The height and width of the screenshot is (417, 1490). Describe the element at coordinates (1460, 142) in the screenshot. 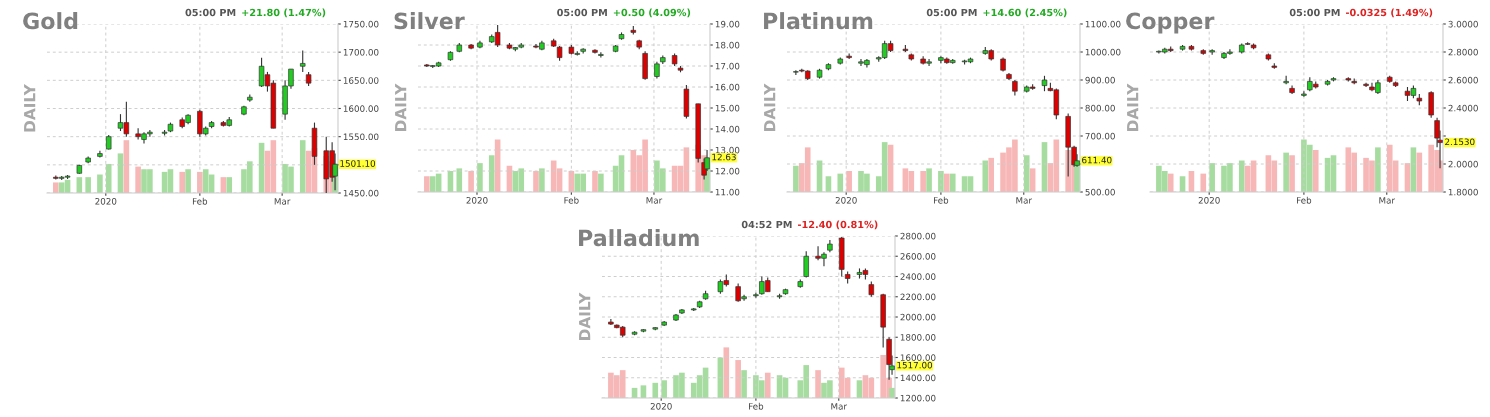

I see `annotation: 2.1530` at that location.